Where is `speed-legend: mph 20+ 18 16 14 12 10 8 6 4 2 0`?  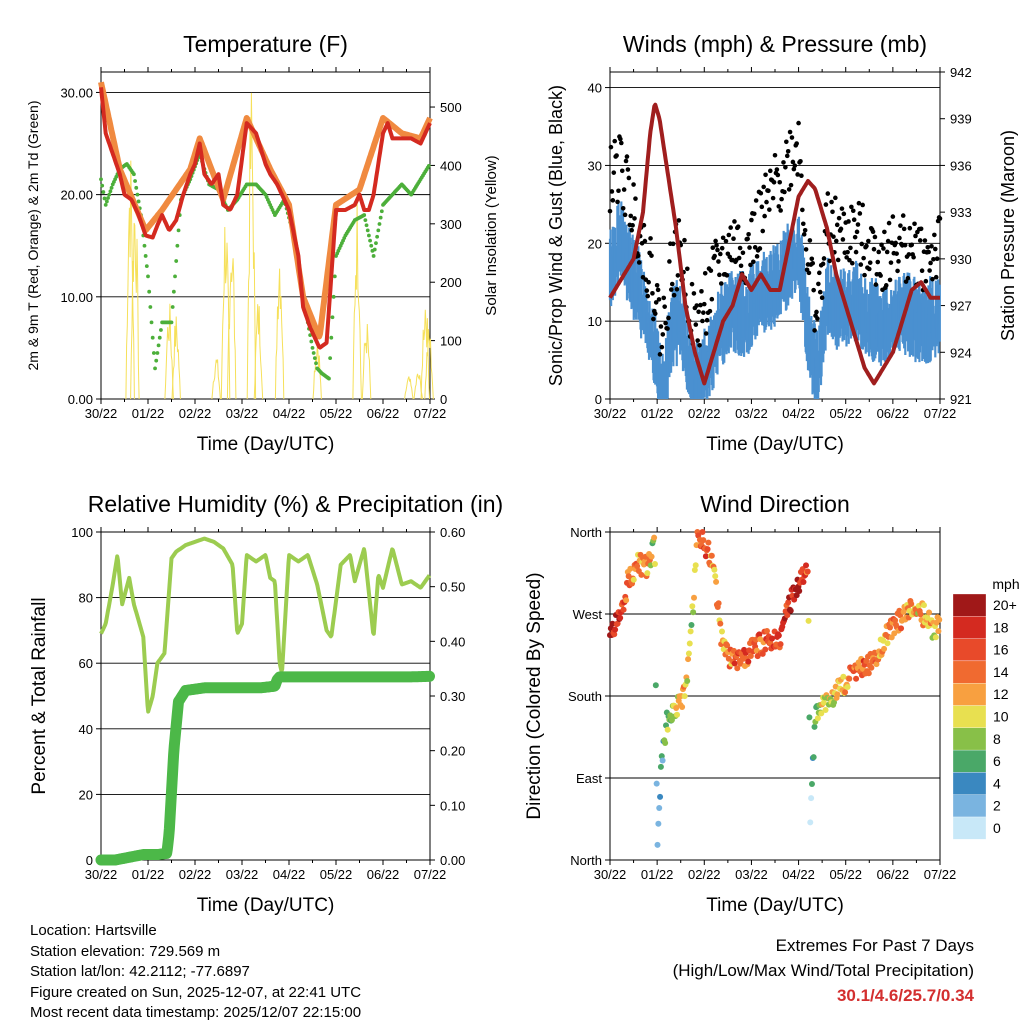 speed-legend: mph 20+ 18 16 14 12 10 8 6 4 2 0 is located at coordinates (986, 708).